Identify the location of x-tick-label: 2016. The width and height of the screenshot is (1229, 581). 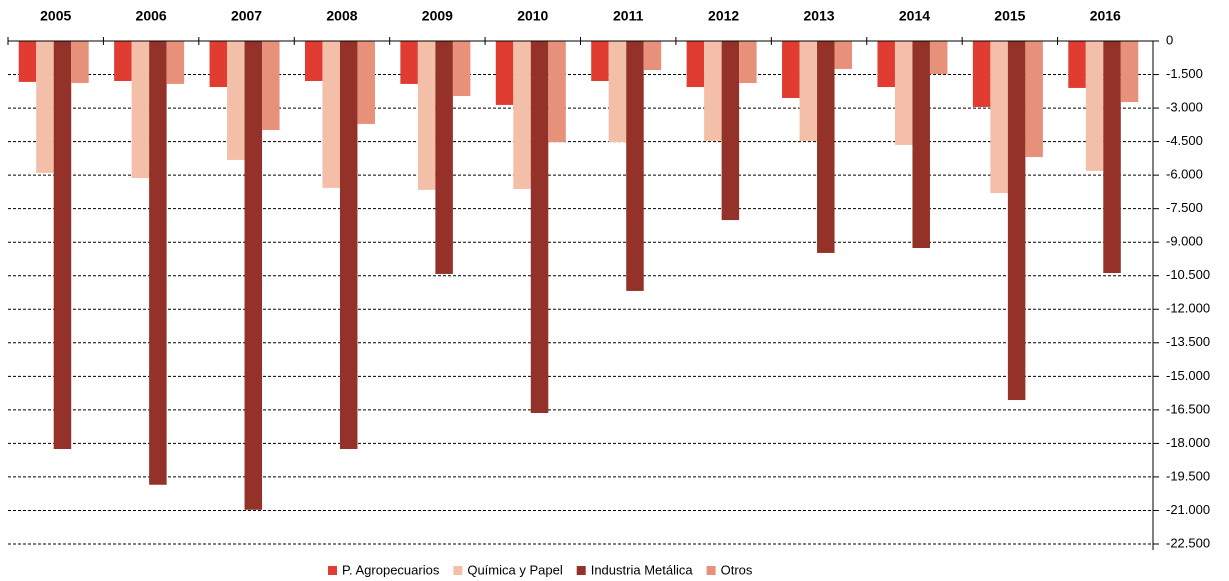
(1105, 16).